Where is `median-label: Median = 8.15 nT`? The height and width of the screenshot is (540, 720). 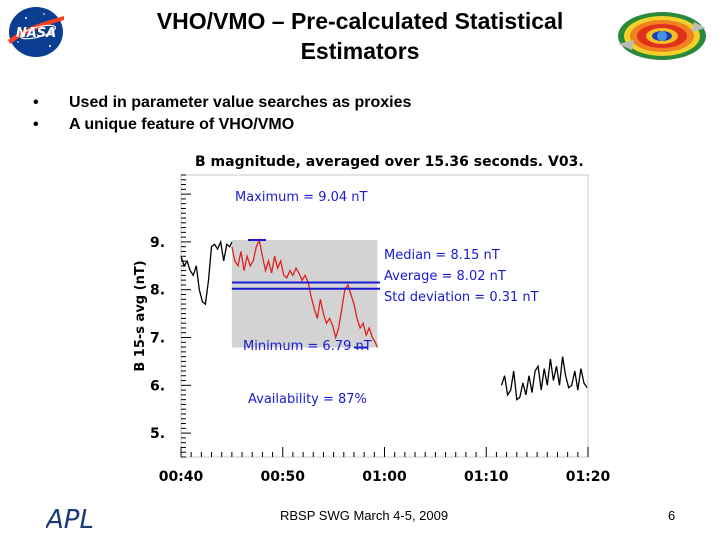
median-label: Median = 8.15 nT is located at coordinates (442, 255).